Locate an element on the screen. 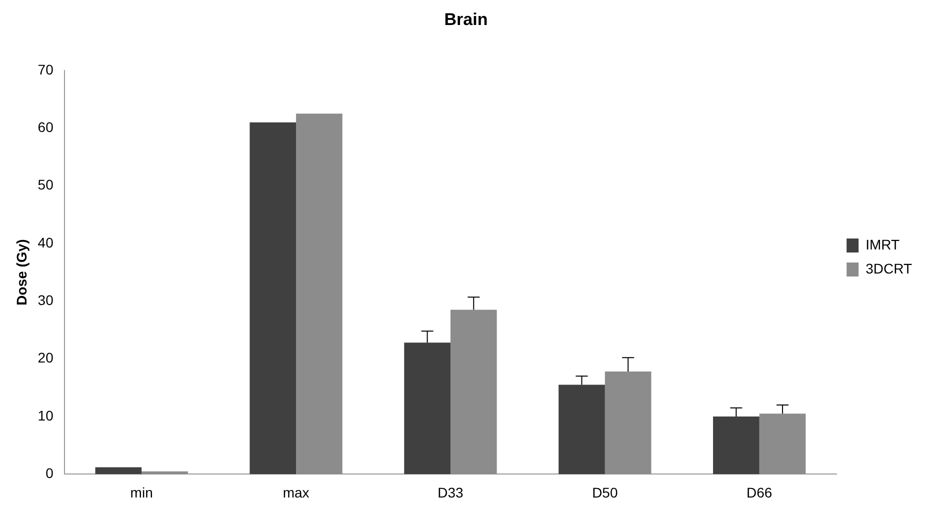 The height and width of the screenshot is (515, 927). chart-title: Brain is located at coordinates (466, 19).